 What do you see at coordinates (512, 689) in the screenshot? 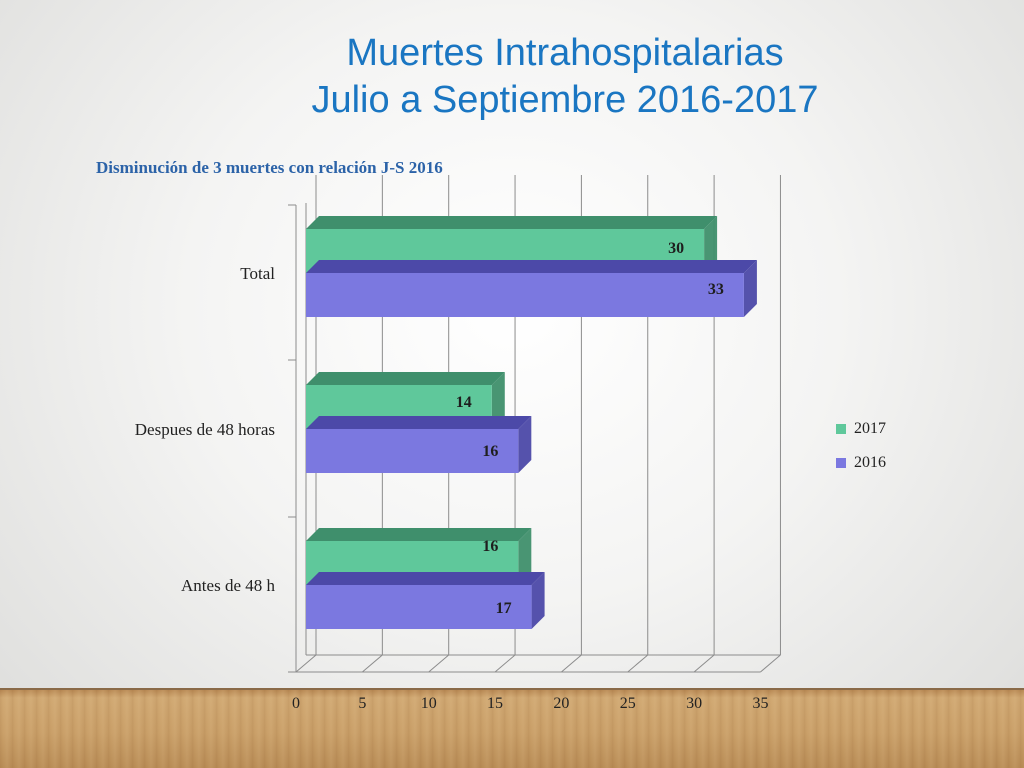
I see `floor-edge` at bounding box center [512, 689].